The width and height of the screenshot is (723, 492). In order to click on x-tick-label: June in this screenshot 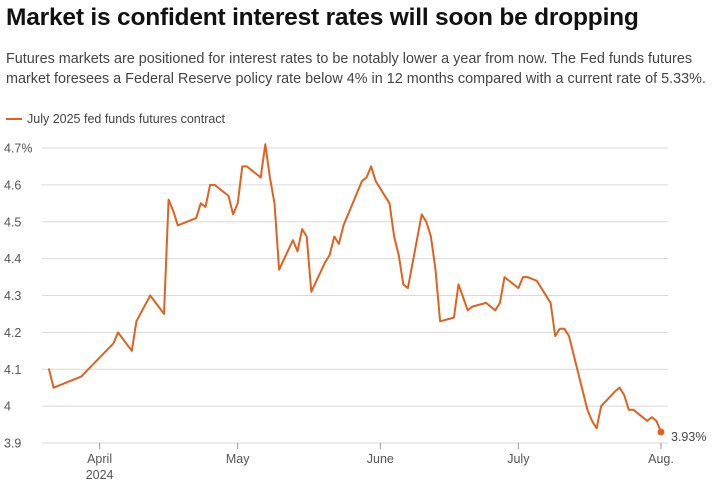, I will do `click(380, 459)`.